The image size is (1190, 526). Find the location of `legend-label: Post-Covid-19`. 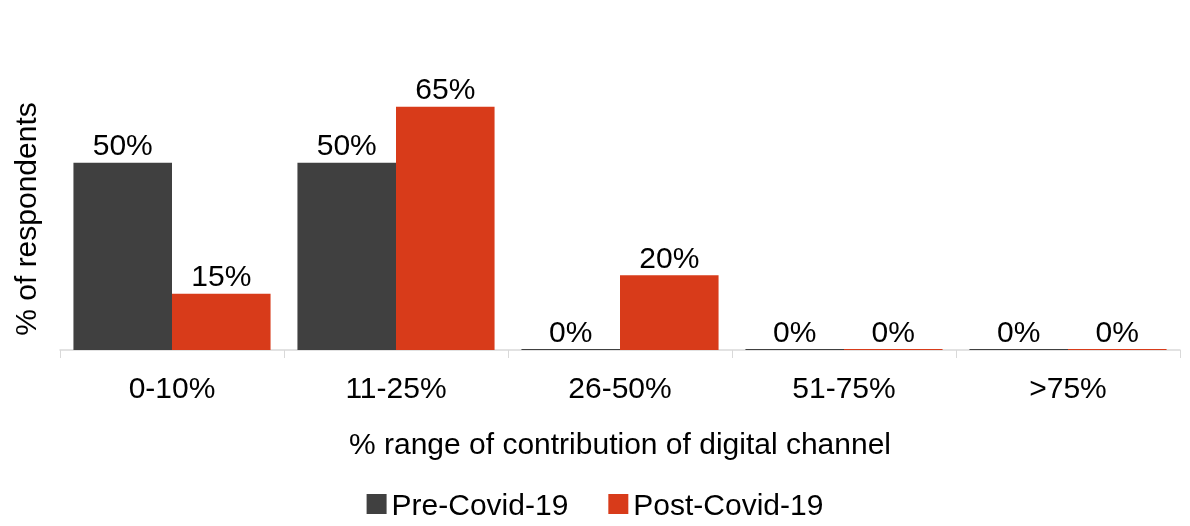

legend-label: Post-Covid-19 is located at coordinates (728, 504).